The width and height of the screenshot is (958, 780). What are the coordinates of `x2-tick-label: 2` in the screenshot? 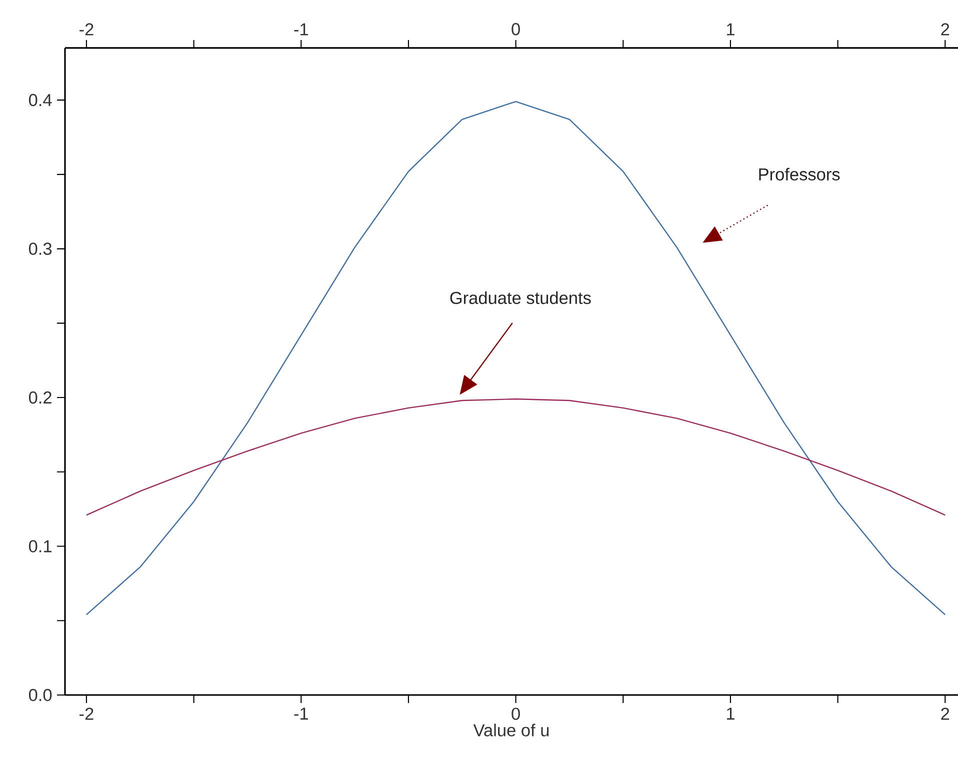 It's located at (945, 29).